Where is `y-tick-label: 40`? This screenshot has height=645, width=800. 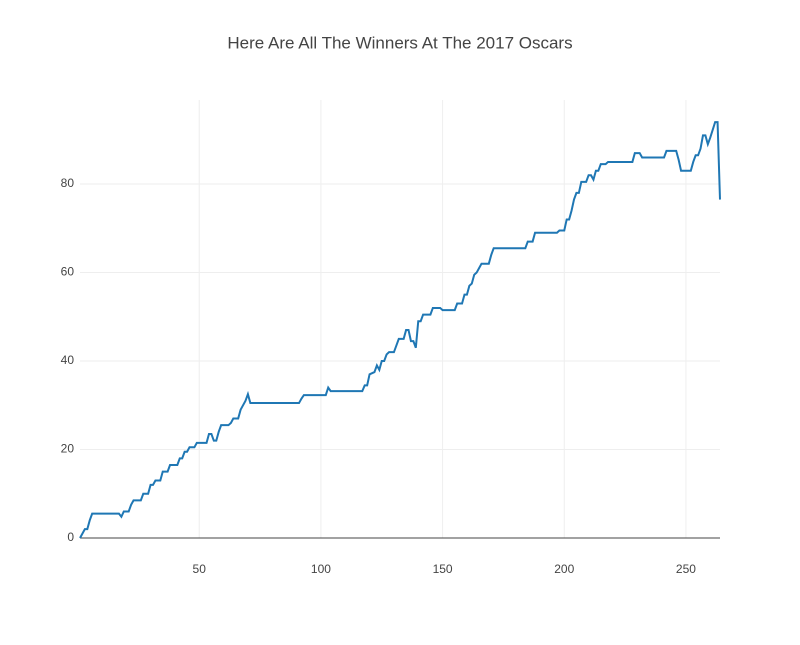 y-tick-label: 40 is located at coordinates (68, 360).